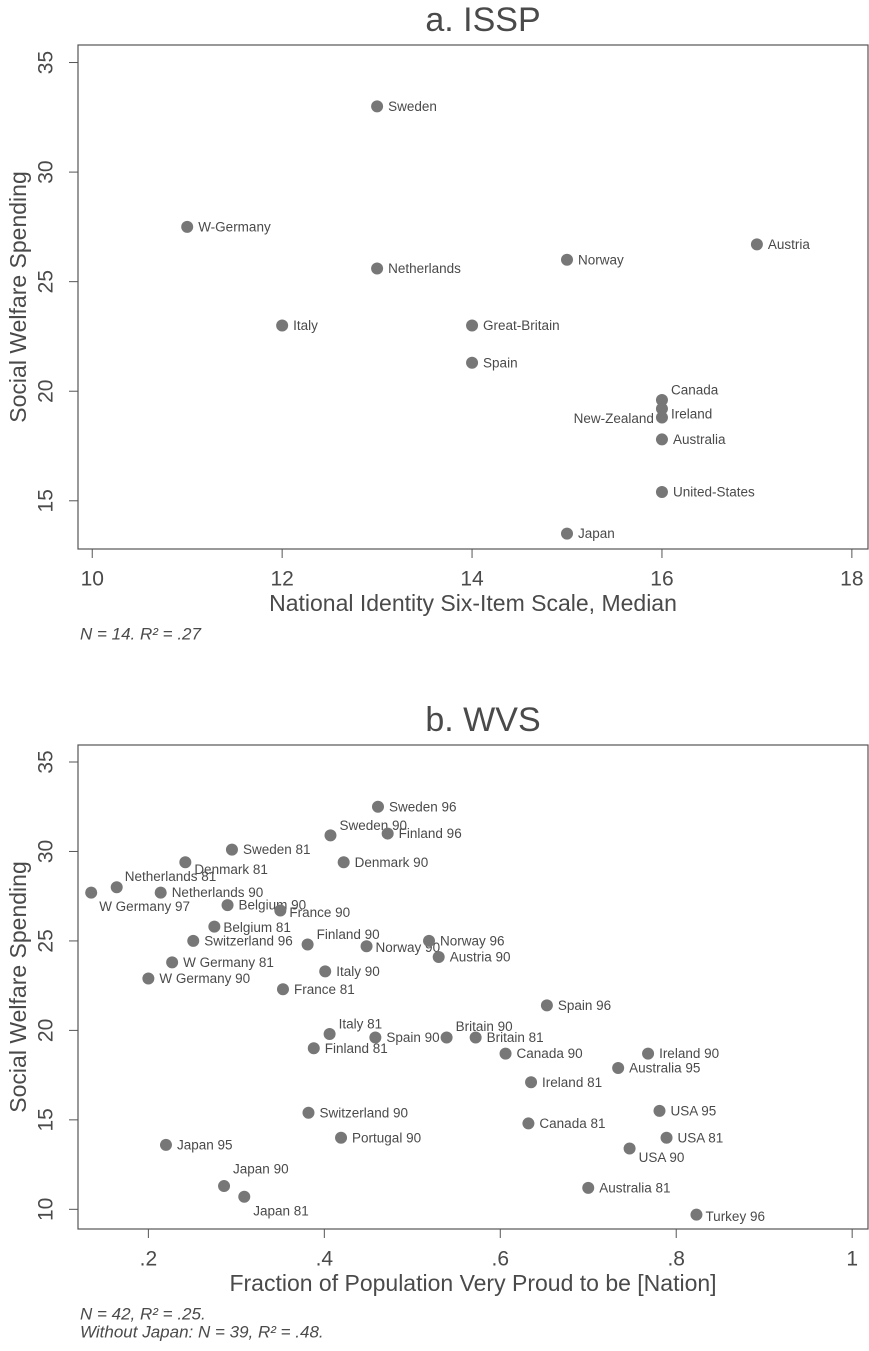 This screenshot has height=1351, width=869. I want to click on point-label: France 81, so click(324, 989).